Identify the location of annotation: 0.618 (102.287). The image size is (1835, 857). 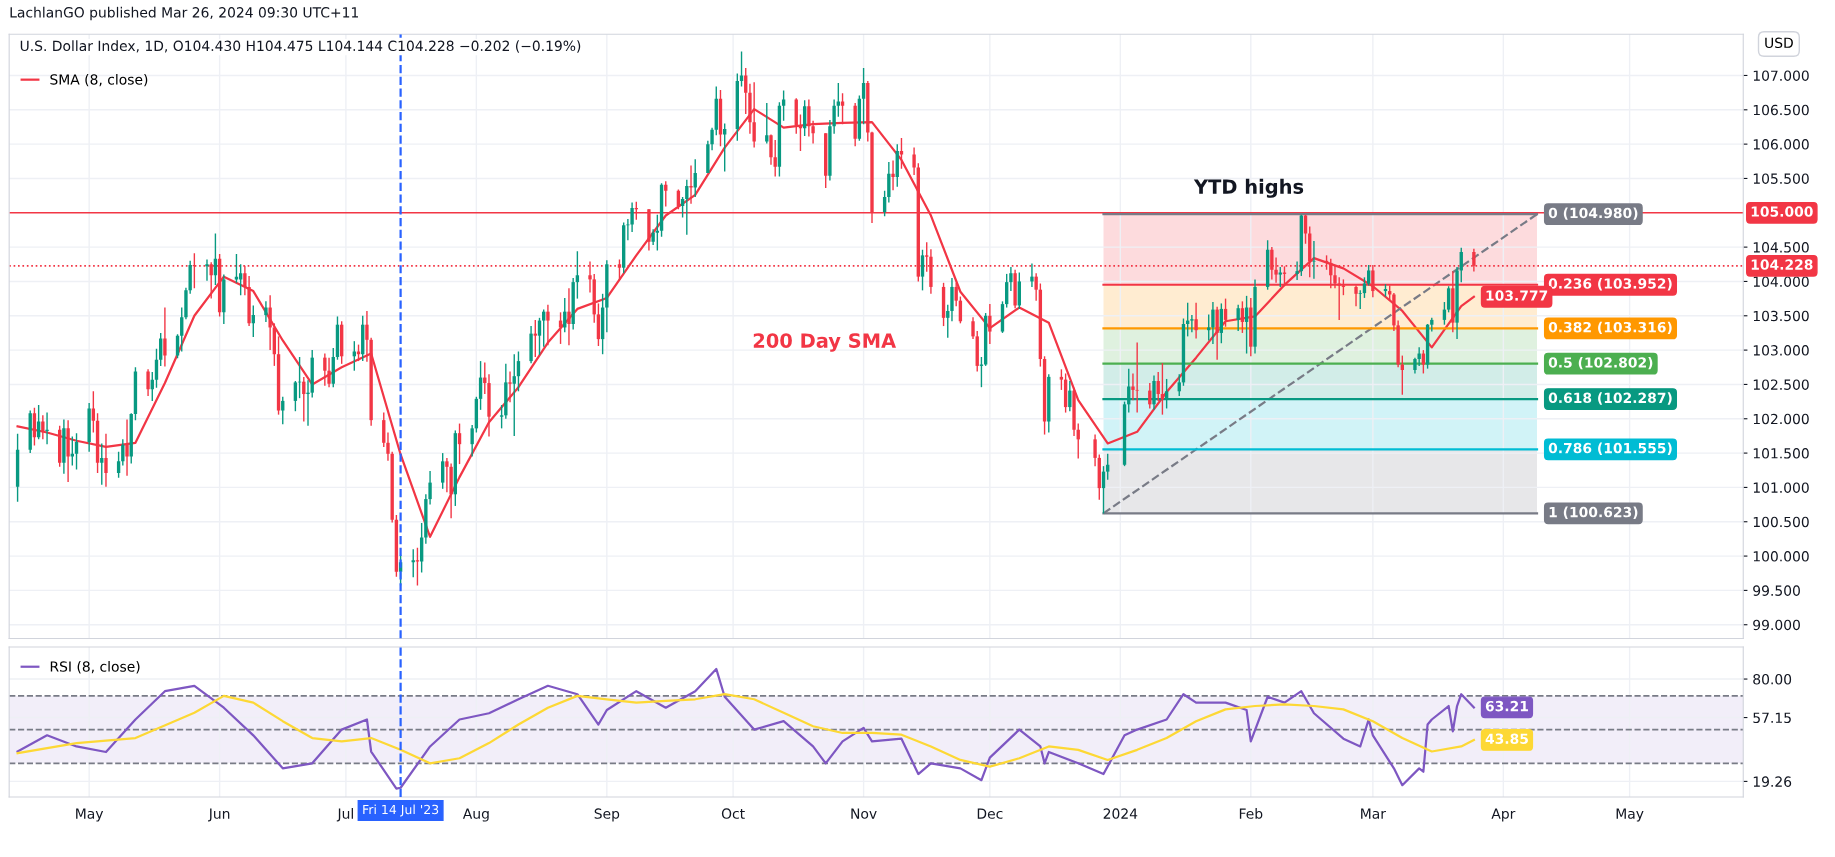
(1610, 398).